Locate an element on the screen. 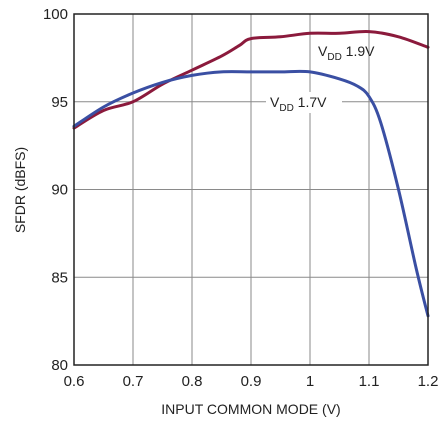  x-tick-label: 0.6 is located at coordinates (74, 381).